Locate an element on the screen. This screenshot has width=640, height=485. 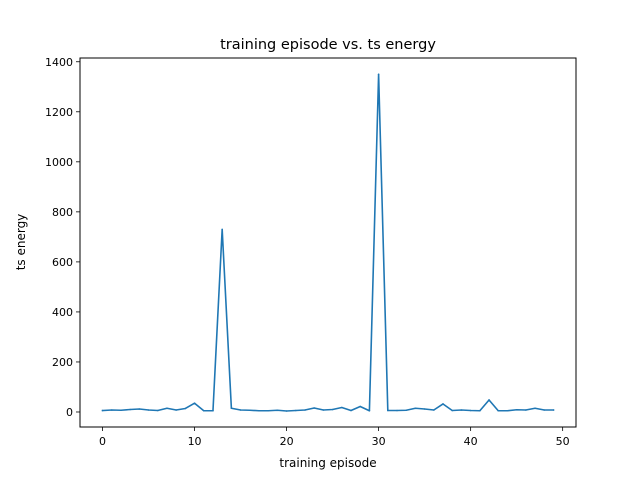
y-tick-label: 200 is located at coordinates (62, 362).